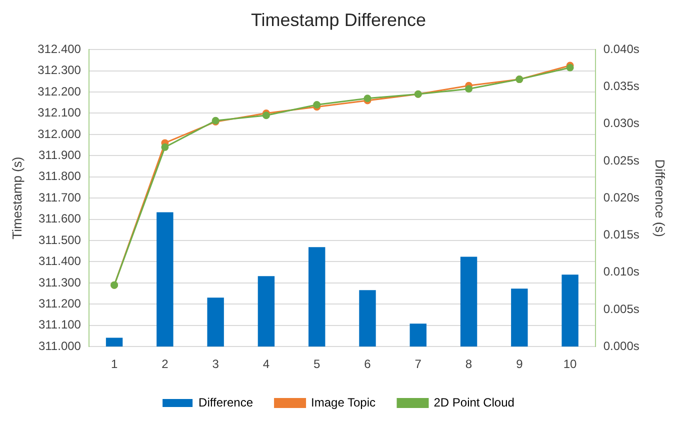  Describe the element at coordinates (16, 198) in the screenshot. I see `y-axis-title: Timestamp (s)` at that location.